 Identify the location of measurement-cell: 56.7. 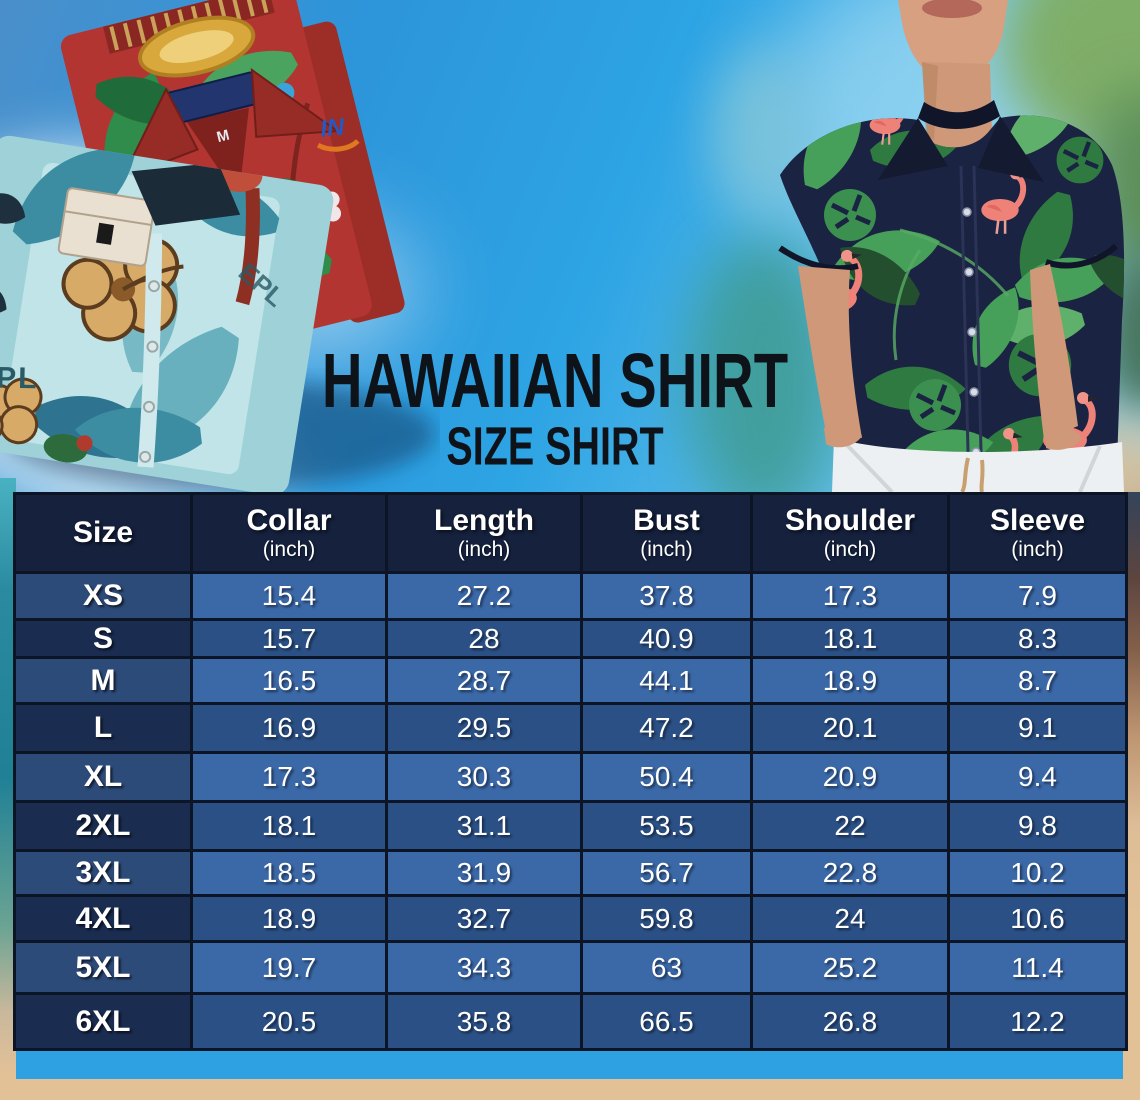
(666, 873).